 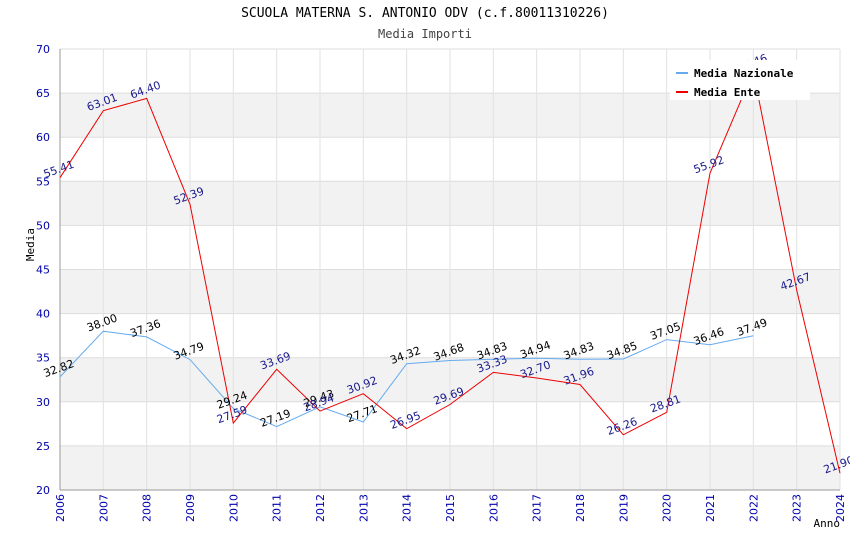 What do you see at coordinates (407, 508) in the screenshot?
I see `x-tick-label: 2014` at bounding box center [407, 508].